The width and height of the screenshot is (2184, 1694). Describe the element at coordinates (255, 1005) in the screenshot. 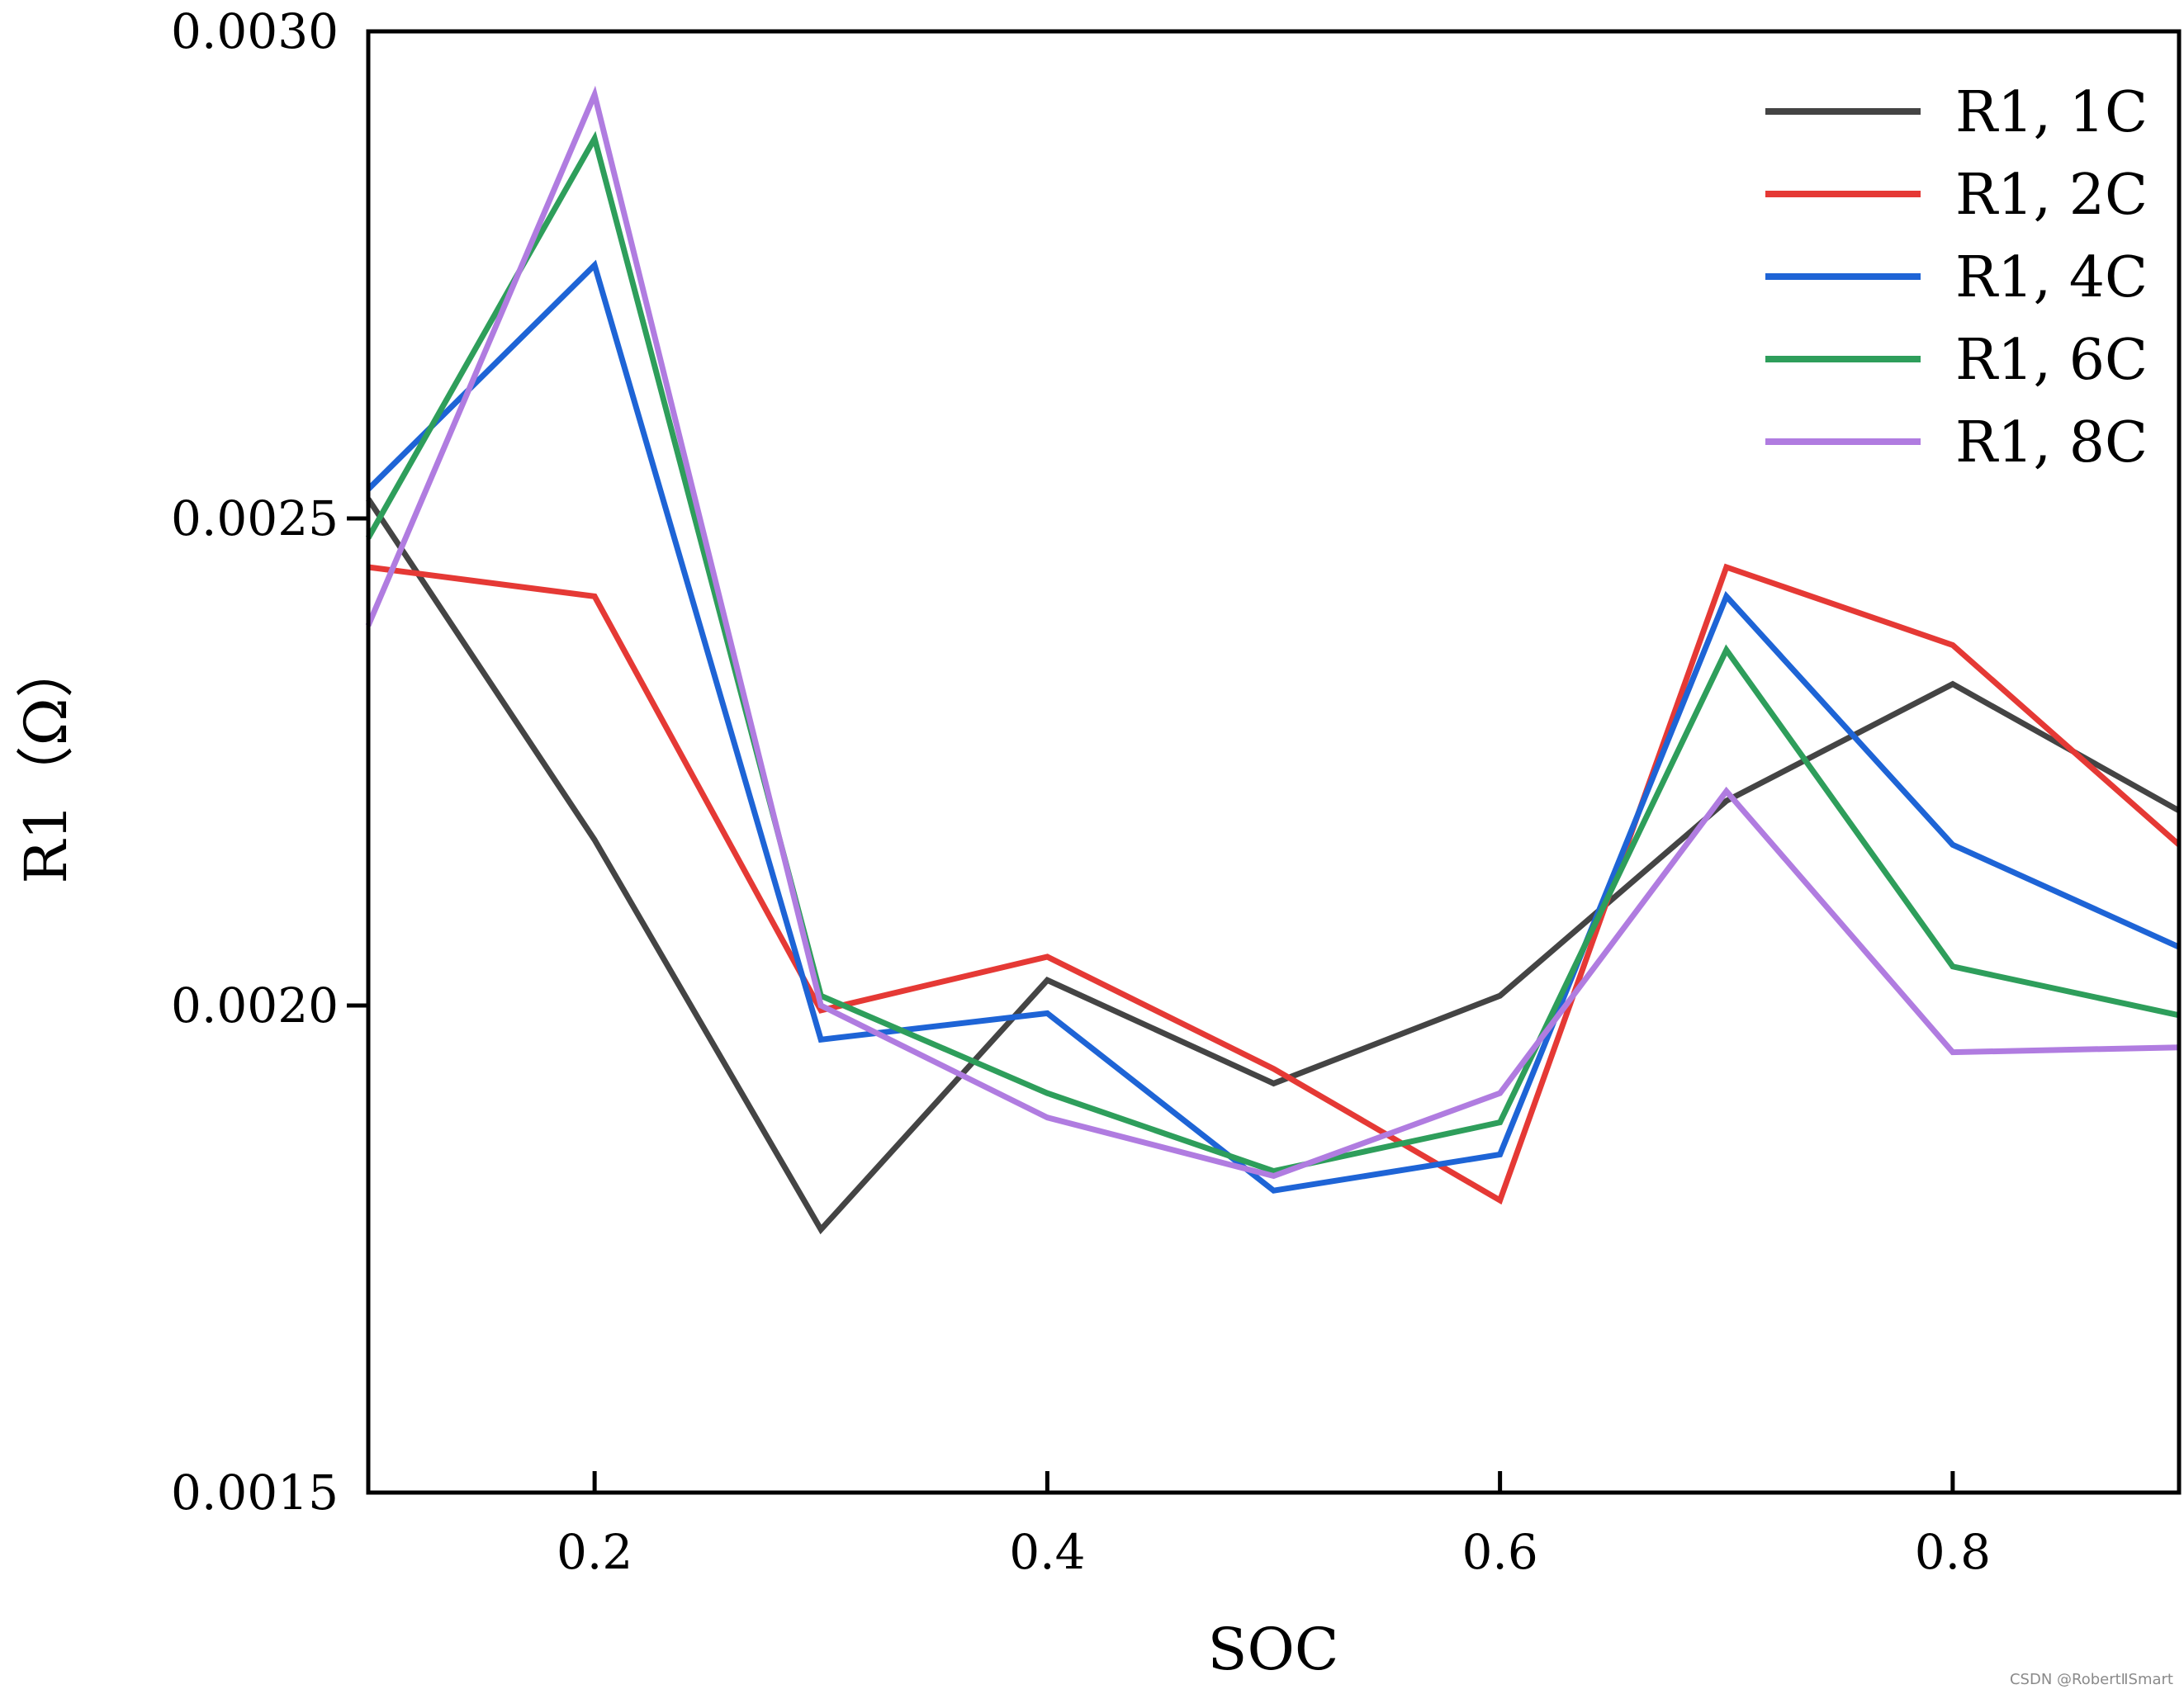

I see `y-tick-label: 0.0020` at that location.